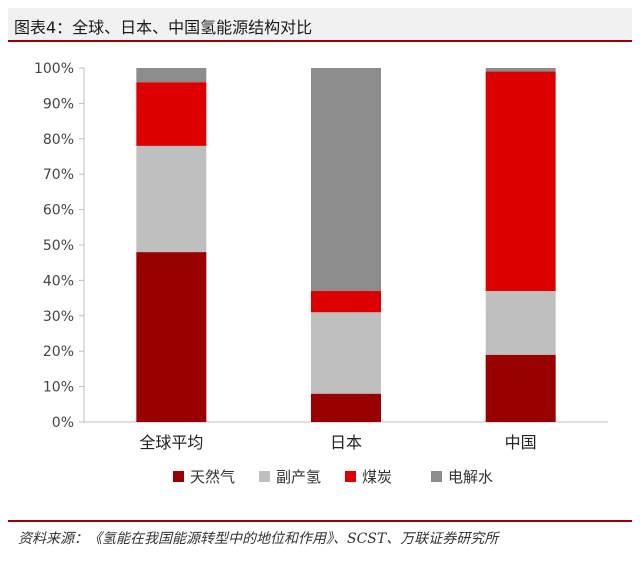 Image resolution: width=640 pixels, height=586 pixels. Describe the element at coordinates (171, 442) in the screenshot. I see `x-category-label: 全球平均` at that location.